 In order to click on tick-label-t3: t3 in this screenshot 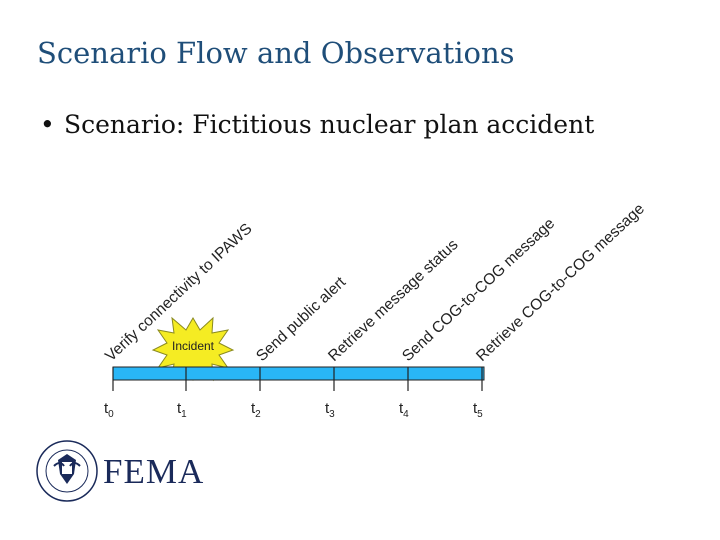, I will do `click(330, 410)`.